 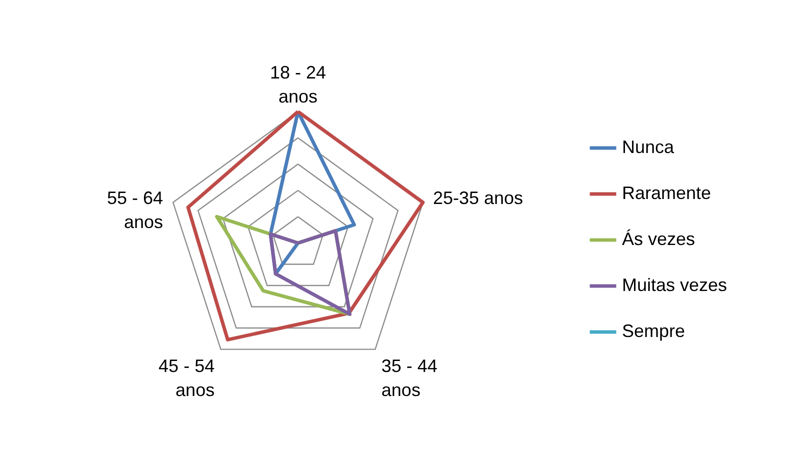 I want to click on legend-label: Ás vezes, so click(x=659, y=239).